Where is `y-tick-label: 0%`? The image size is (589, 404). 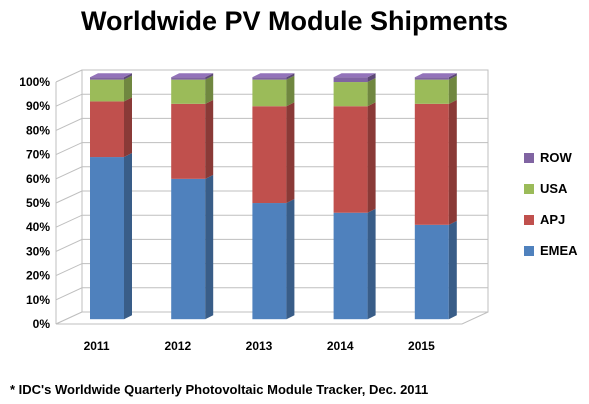 y-tick-label: 0% is located at coordinates (42, 324).